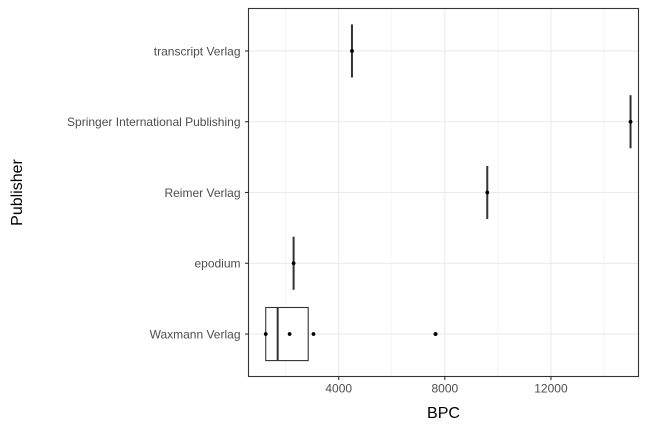  What do you see at coordinates (202, 193) in the screenshot?
I see `y-tick-label: Reimer Verlag` at bounding box center [202, 193].